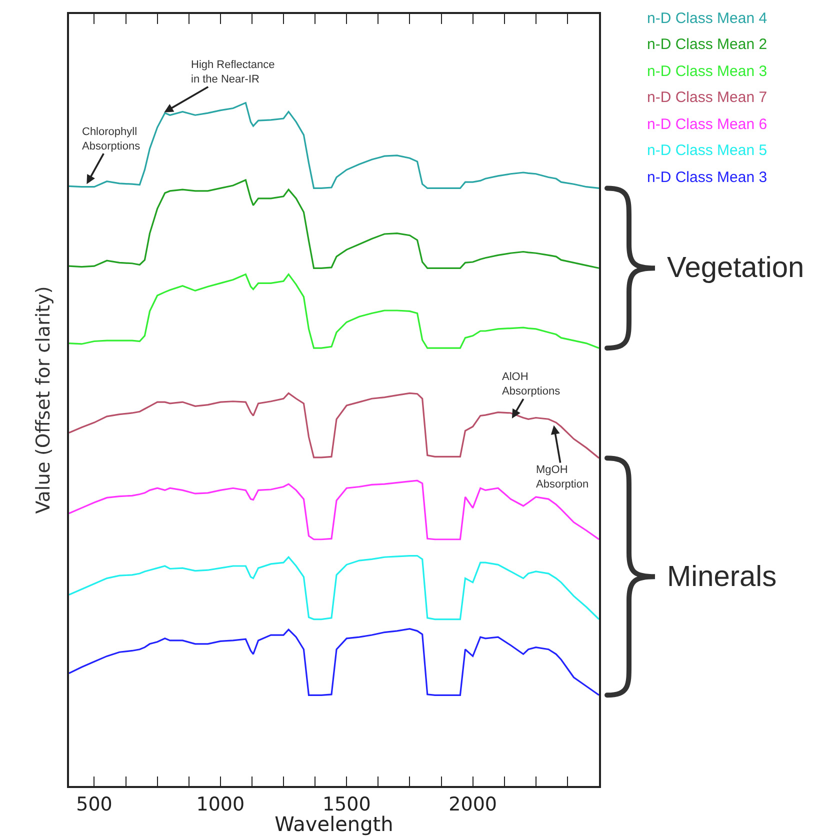 The image size is (824, 836). Describe the element at coordinates (707, 124) in the screenshot. I see `text: n-D Class Mean 6` at that location.